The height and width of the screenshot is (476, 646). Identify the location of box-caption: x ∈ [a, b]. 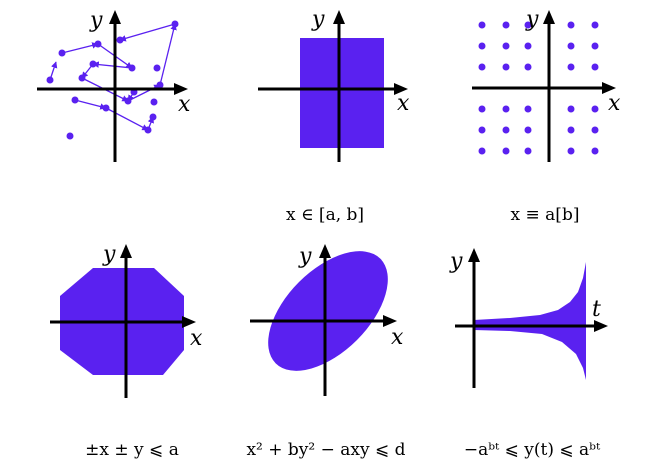
(325, 215).